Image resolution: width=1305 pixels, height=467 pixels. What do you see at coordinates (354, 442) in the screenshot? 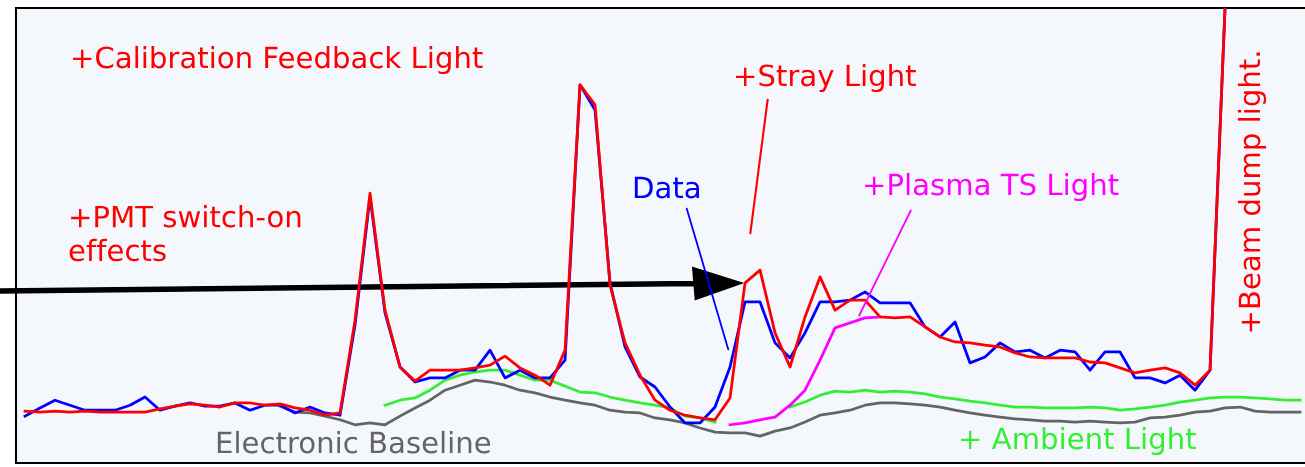
I see `series-label: Electronic Baseline` at bounding box center [354, 442].